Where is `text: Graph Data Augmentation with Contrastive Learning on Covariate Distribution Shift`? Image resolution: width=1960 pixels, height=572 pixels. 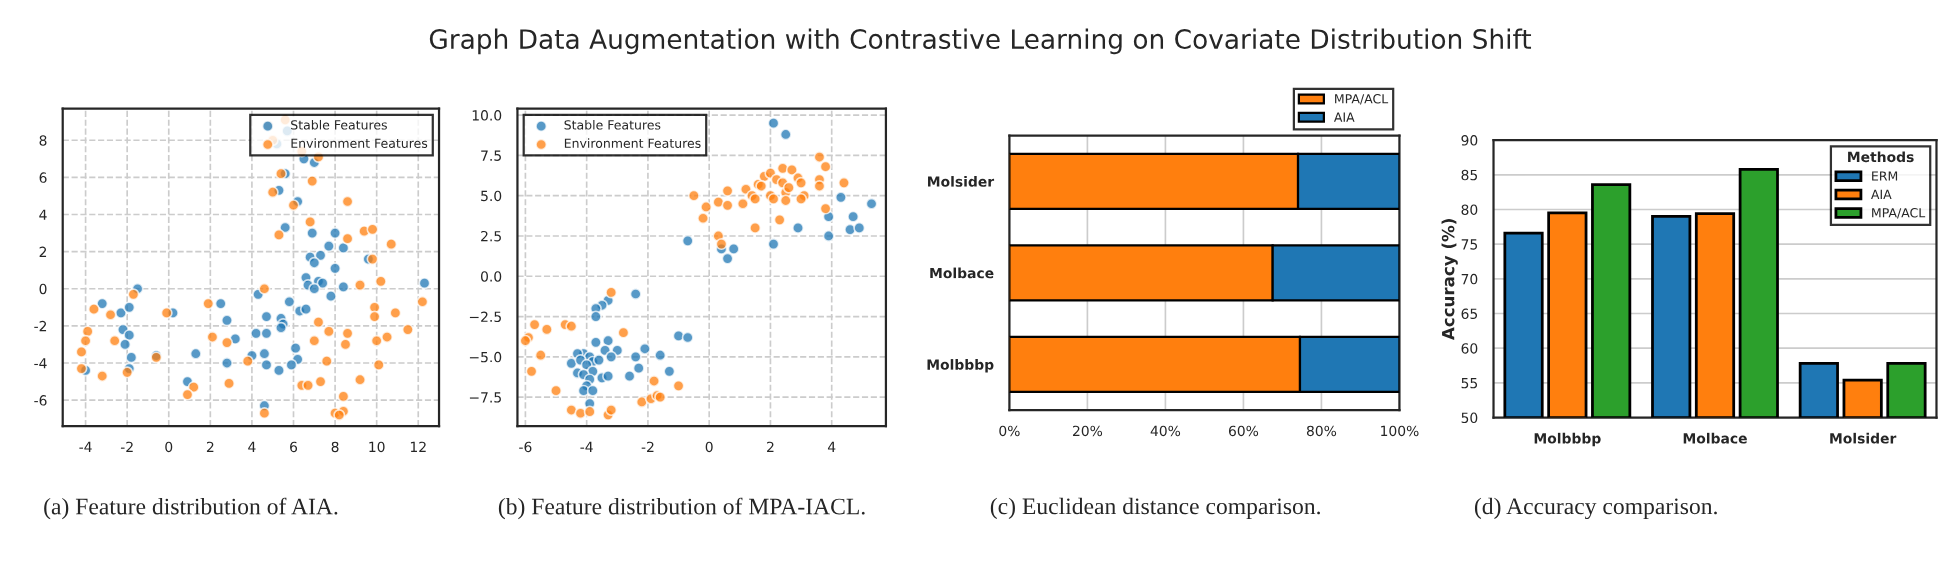
text: Graph Data Augmentation with Contrastive Learning on Covariate Distribution Shift is located at coordinates (980, 41).